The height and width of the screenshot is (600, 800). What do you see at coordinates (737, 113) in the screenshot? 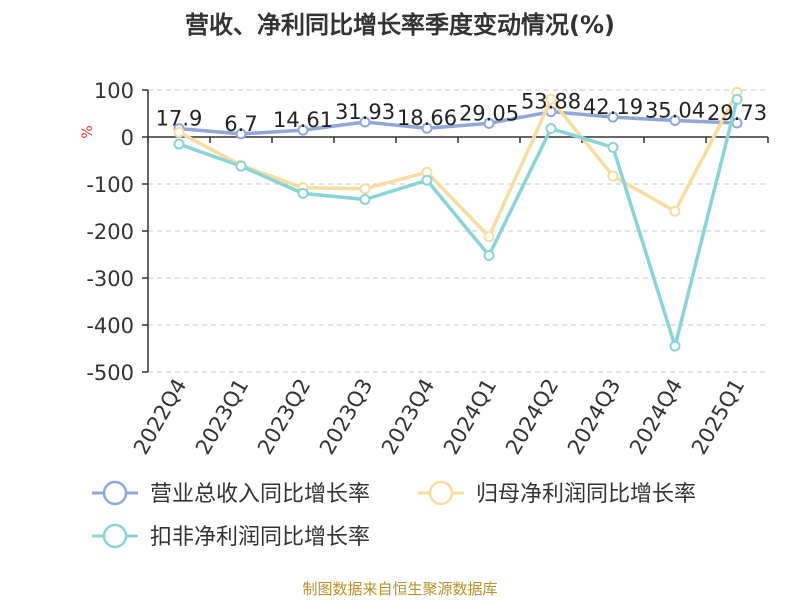
I see `data-label: 29.73` at bounding box center [737, 113].